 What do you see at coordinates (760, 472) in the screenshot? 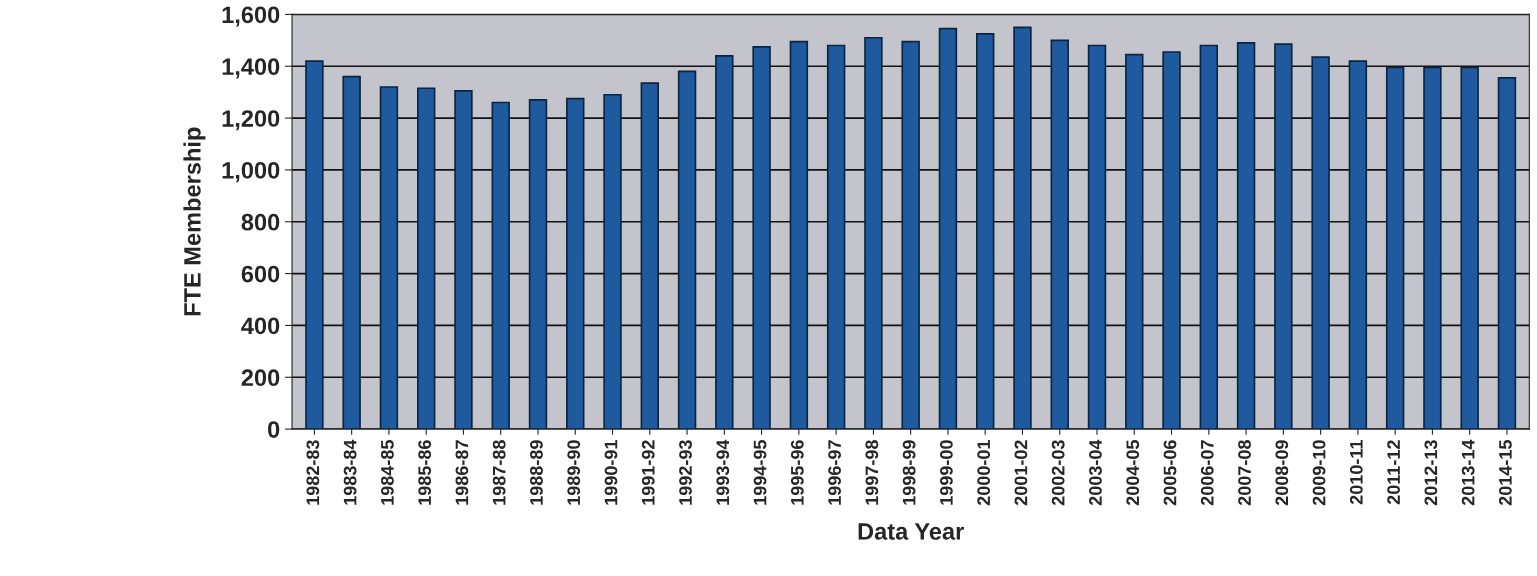
I see `x-tick-label: 1994-95` at bounding box center [760, 472].